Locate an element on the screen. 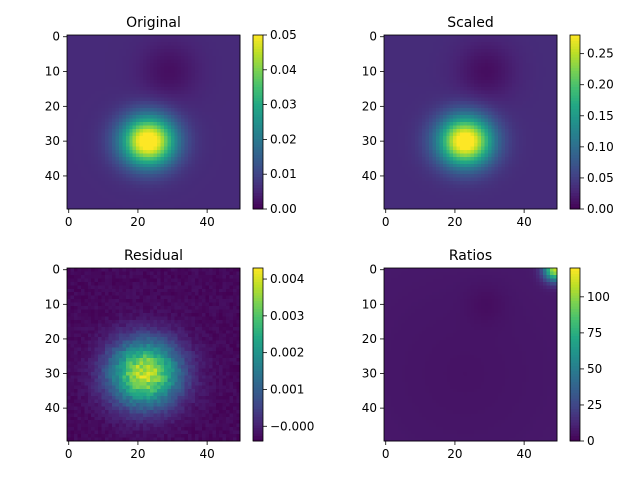 Image resolution: width=640 pixels, height=480 pixels. panel-title: Scaled is located at coordinates (470, 23).